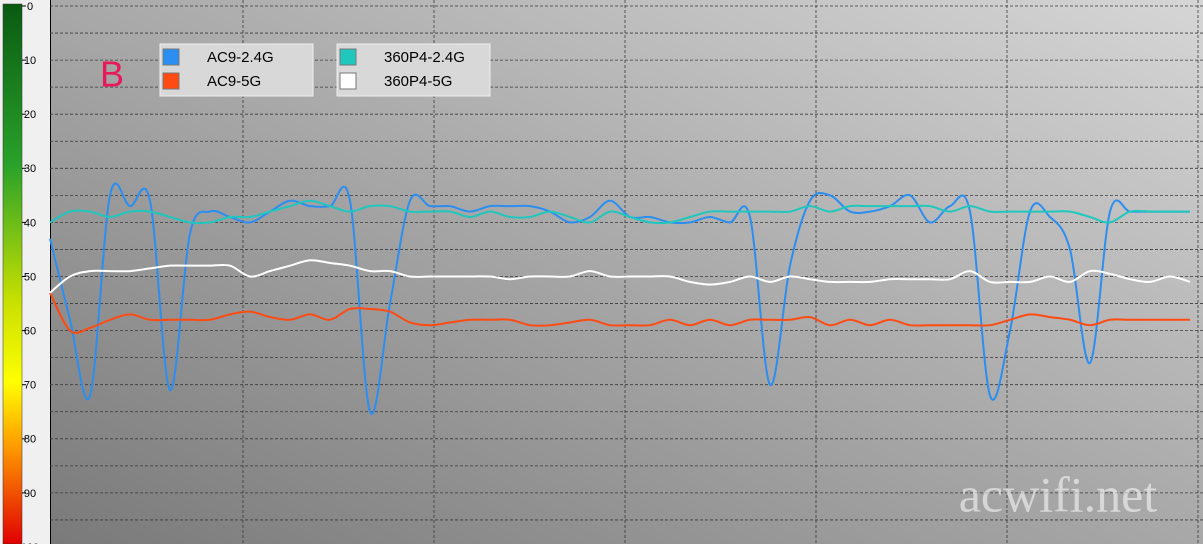 The height and width of the screenshot is (544, 1203). I want to click on legend-label: 360P4-5G, so click(418, 81).